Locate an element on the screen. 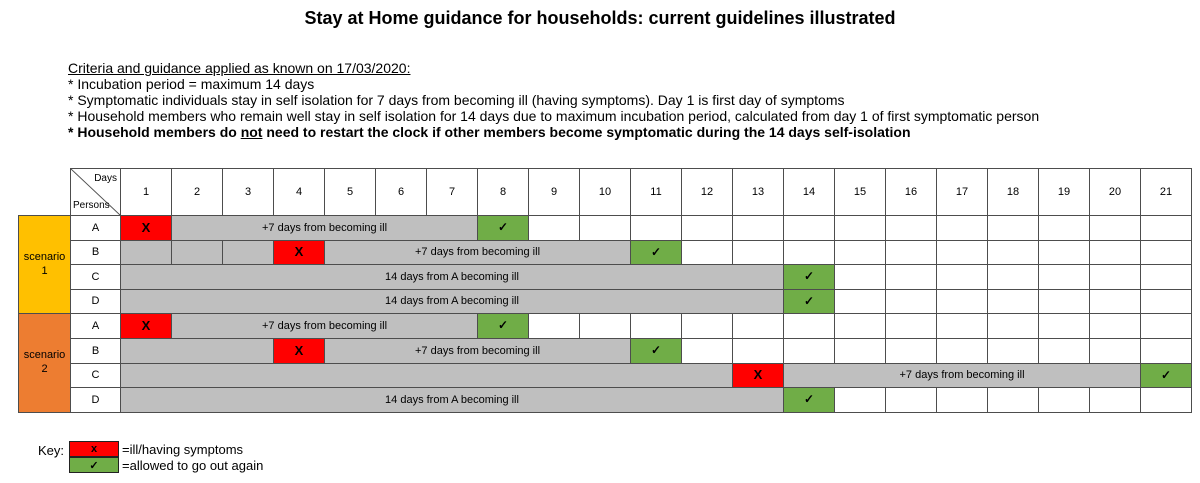  day-header: 2 is located at coordinates (197, 192).